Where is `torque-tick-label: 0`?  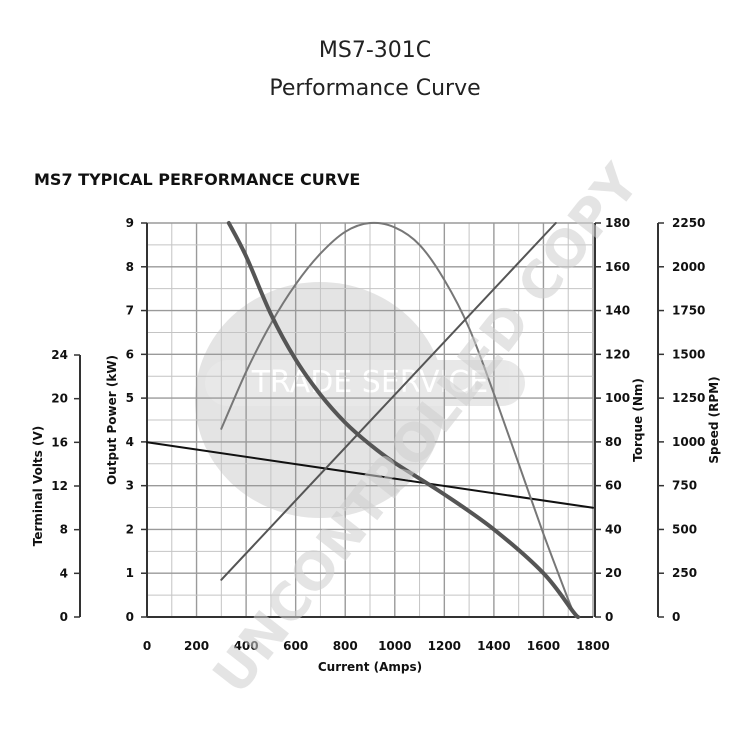 torque-tick-label: 0 is located at coordinates (609, 617).